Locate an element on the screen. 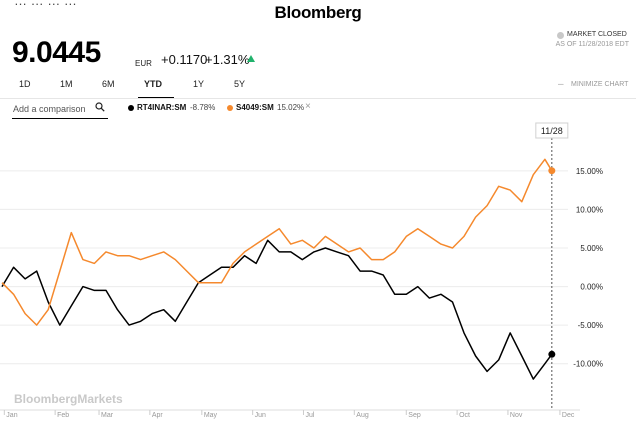 The image size is (636, 423). y-tick-label-5: -10.00% is located at coordinates (588, 364).